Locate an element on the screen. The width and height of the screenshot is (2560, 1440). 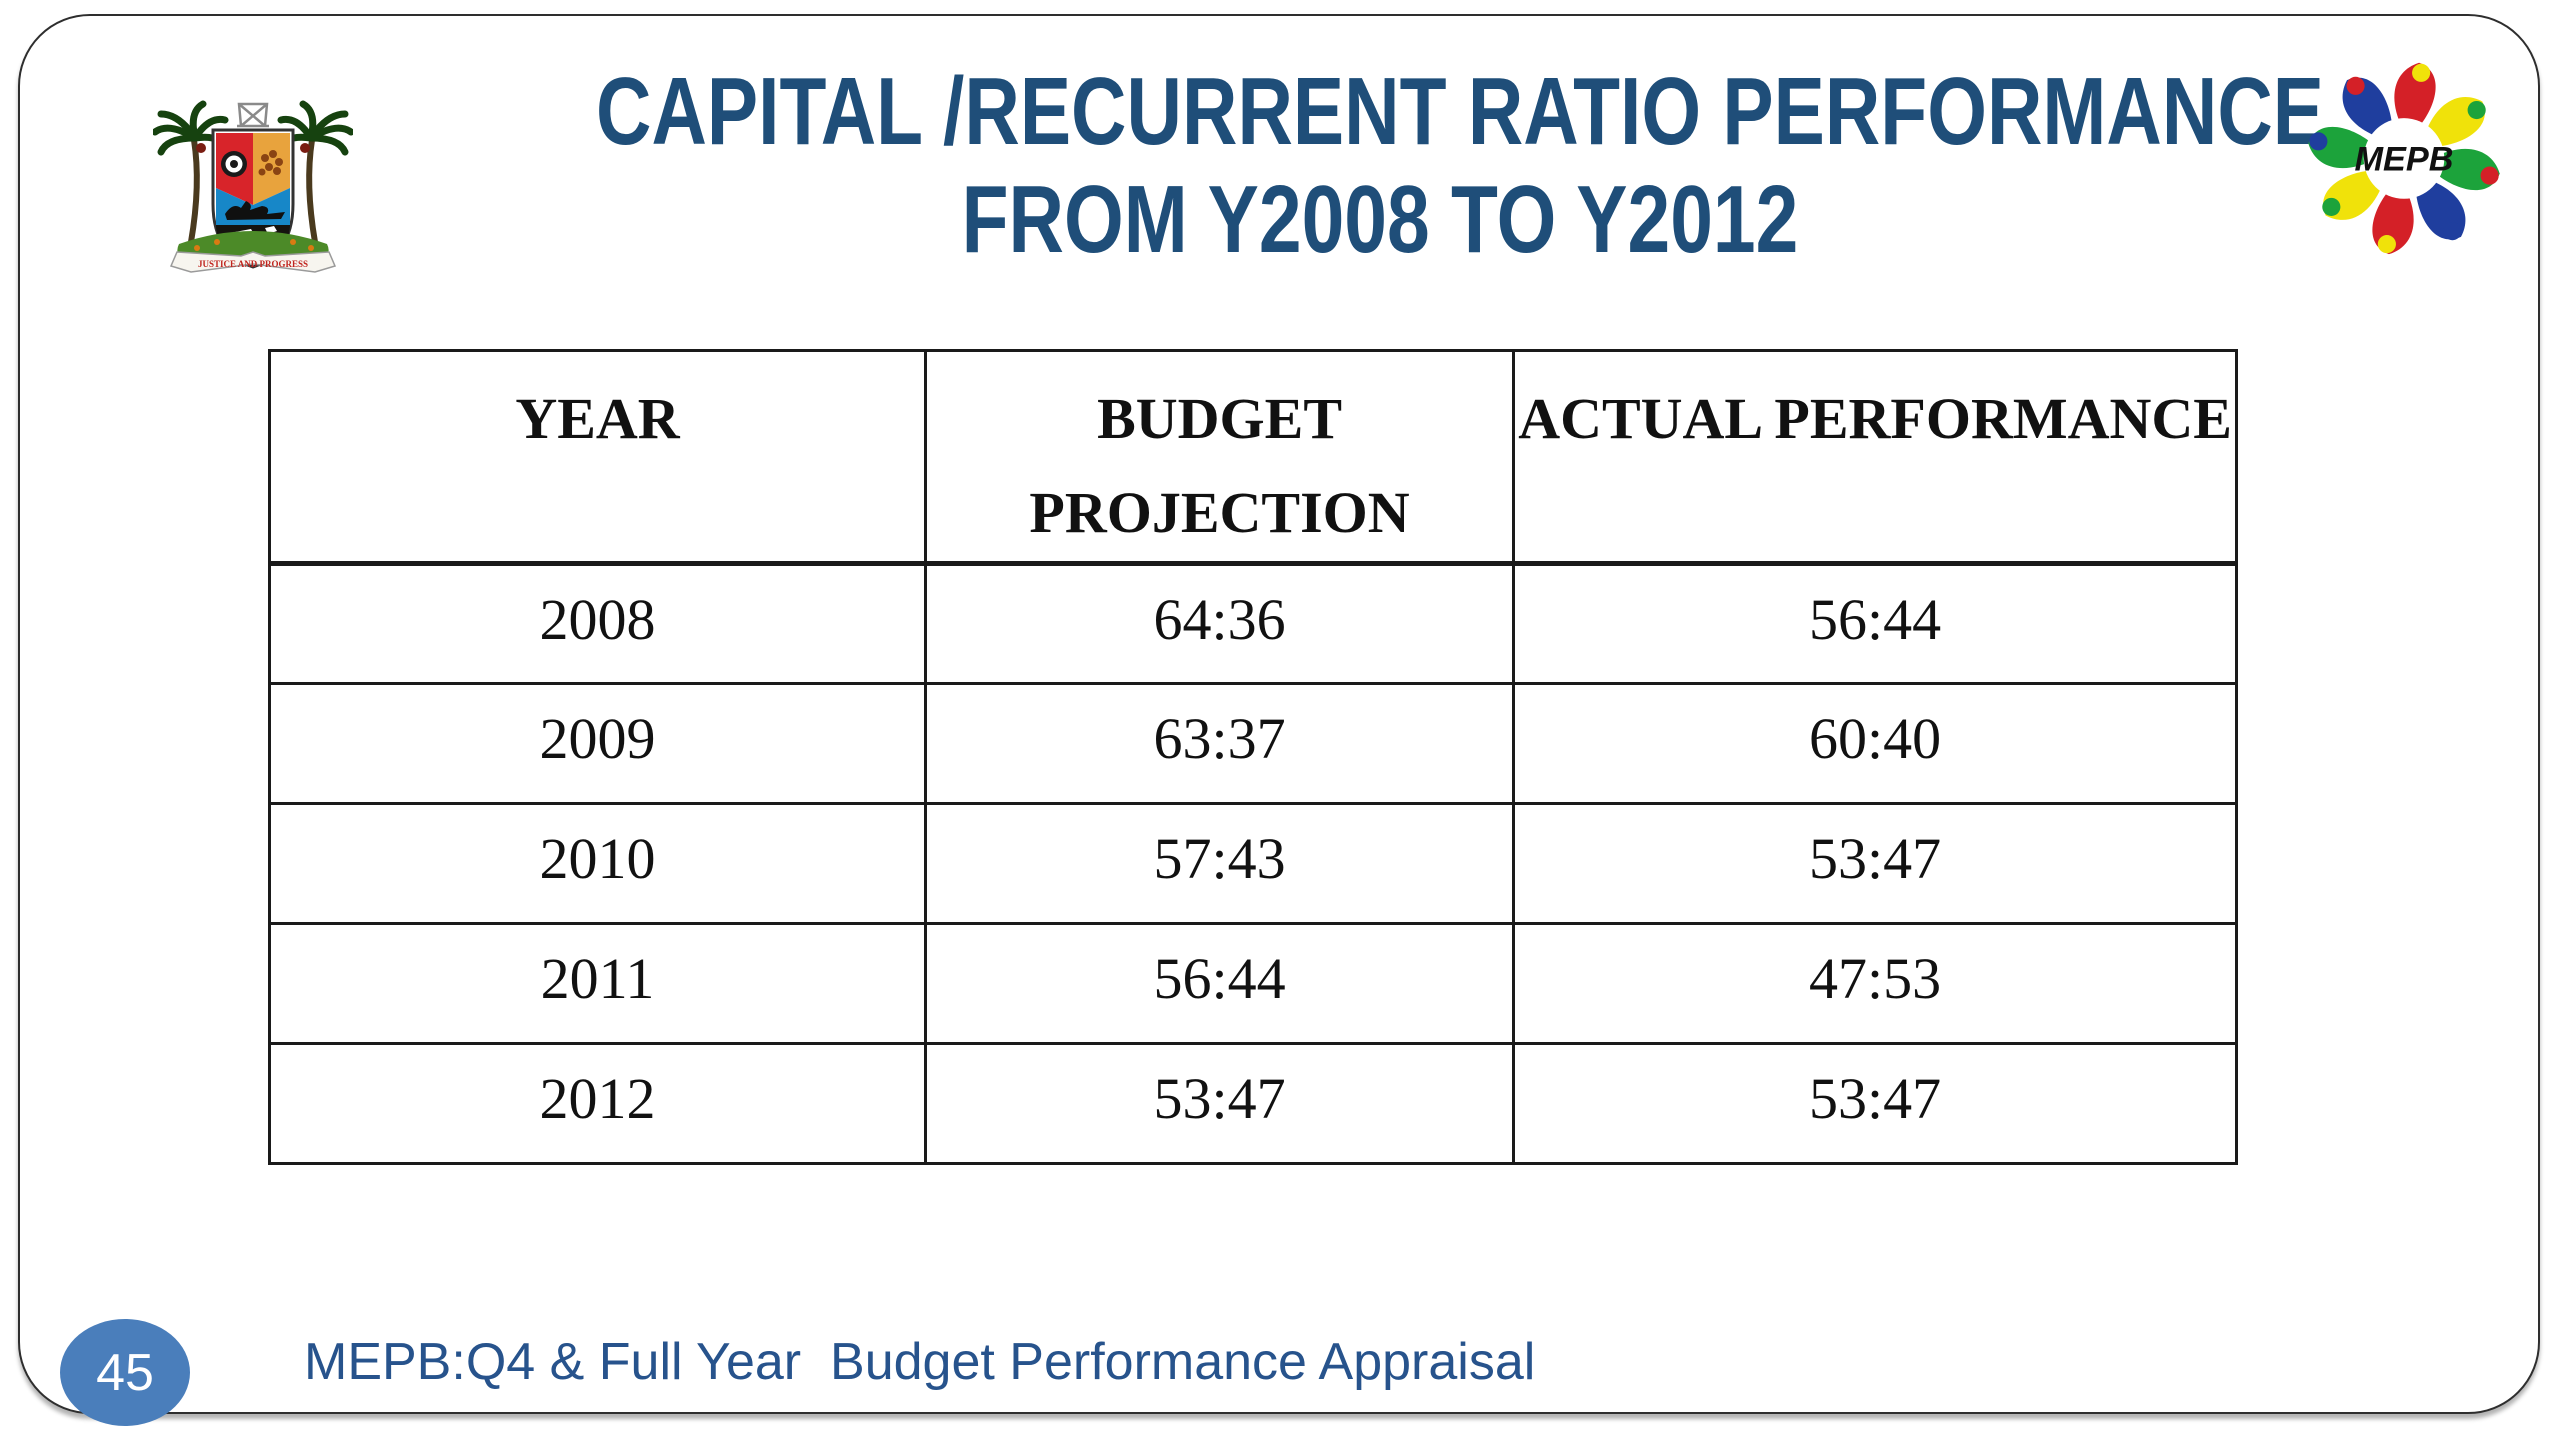
crest-motto-text: JUSTICE AND PROGRESS is located at coordinates (253, 264).